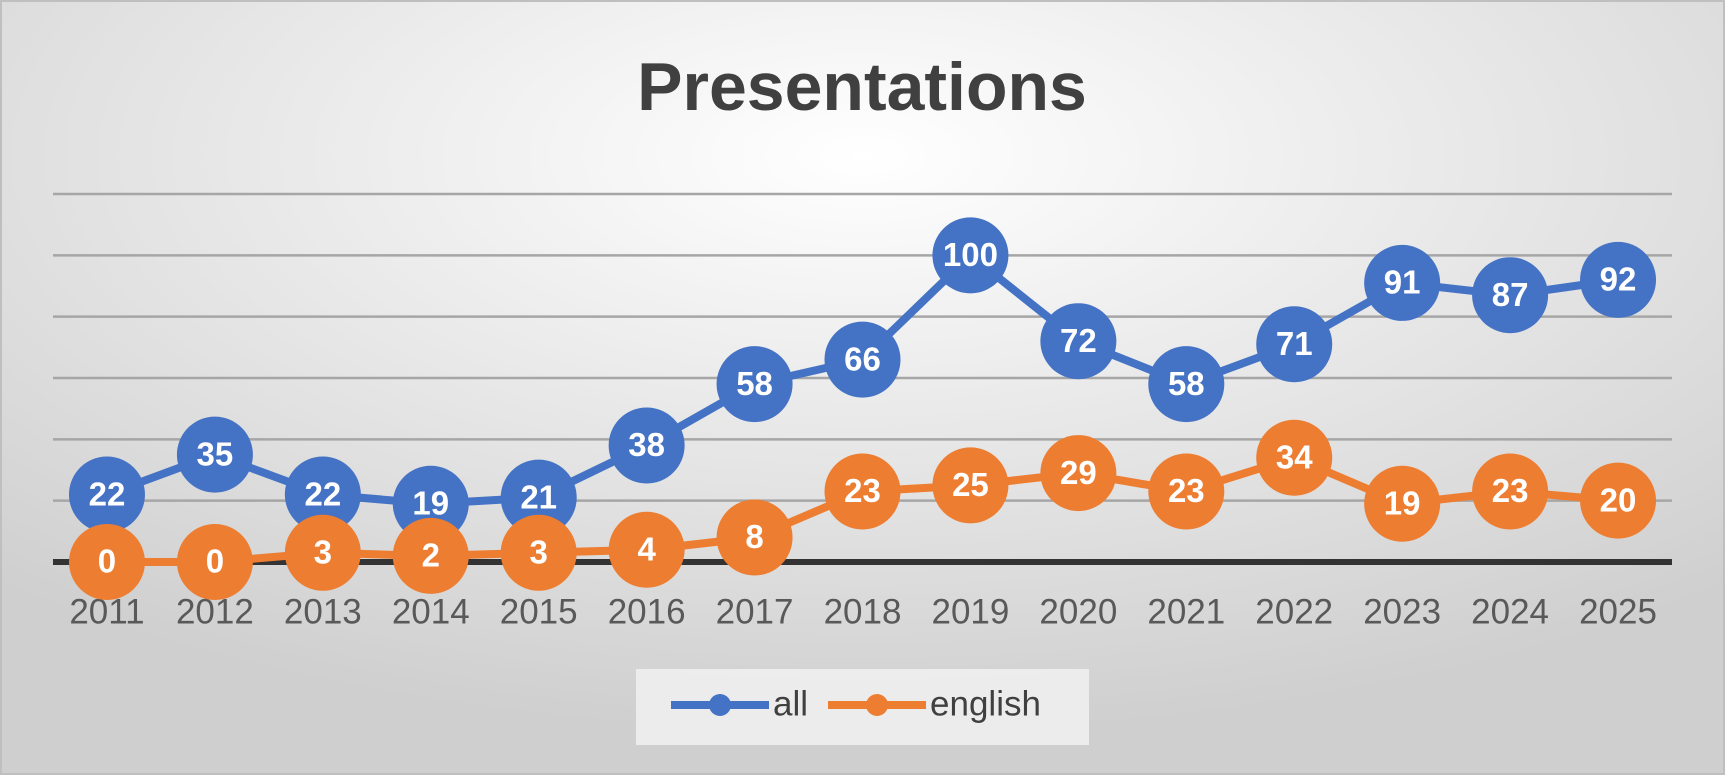 Image resolution: width=1725 pixels, height=775 pixels. What do you see at coordinates (863, 611) in the screenshot?
I see `x-tick-label: 2018` at bounding box center [863, 611].